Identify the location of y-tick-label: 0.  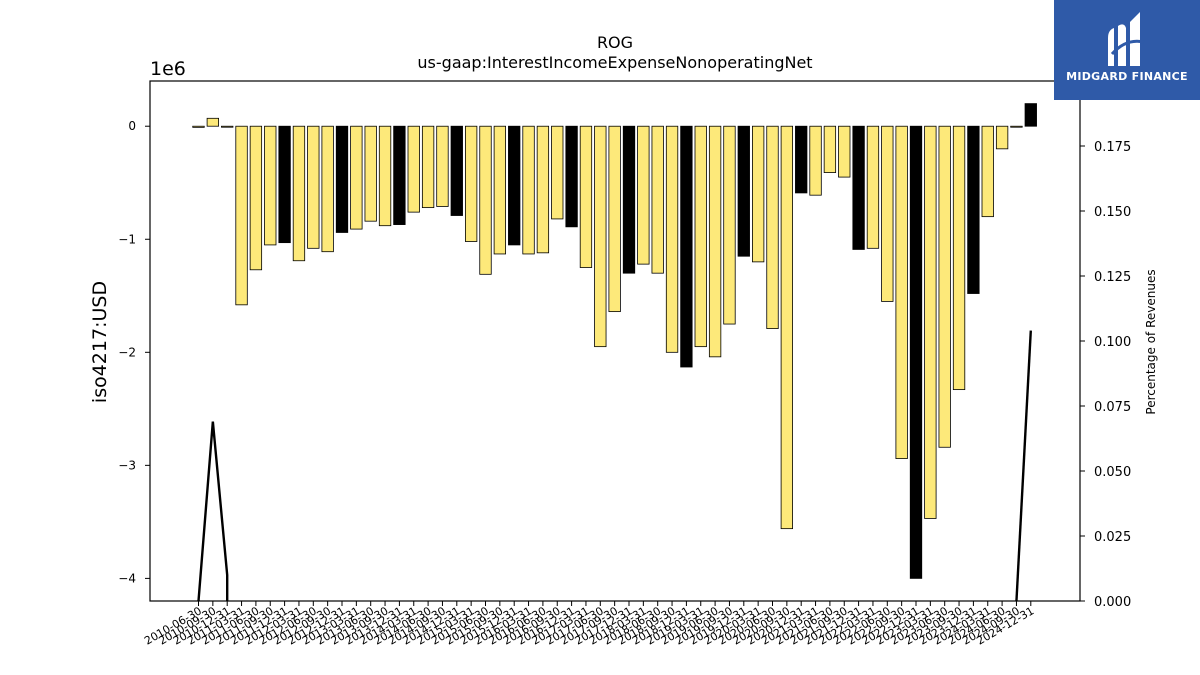
(132, 126).